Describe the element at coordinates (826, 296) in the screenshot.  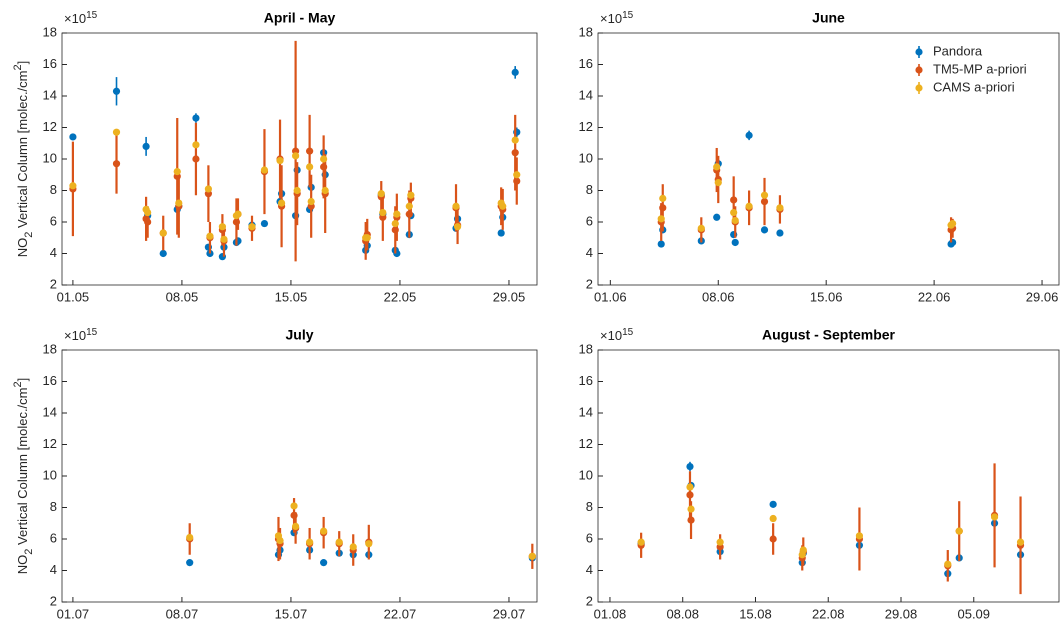
I see `x-tick-label: 15.06` at that location.